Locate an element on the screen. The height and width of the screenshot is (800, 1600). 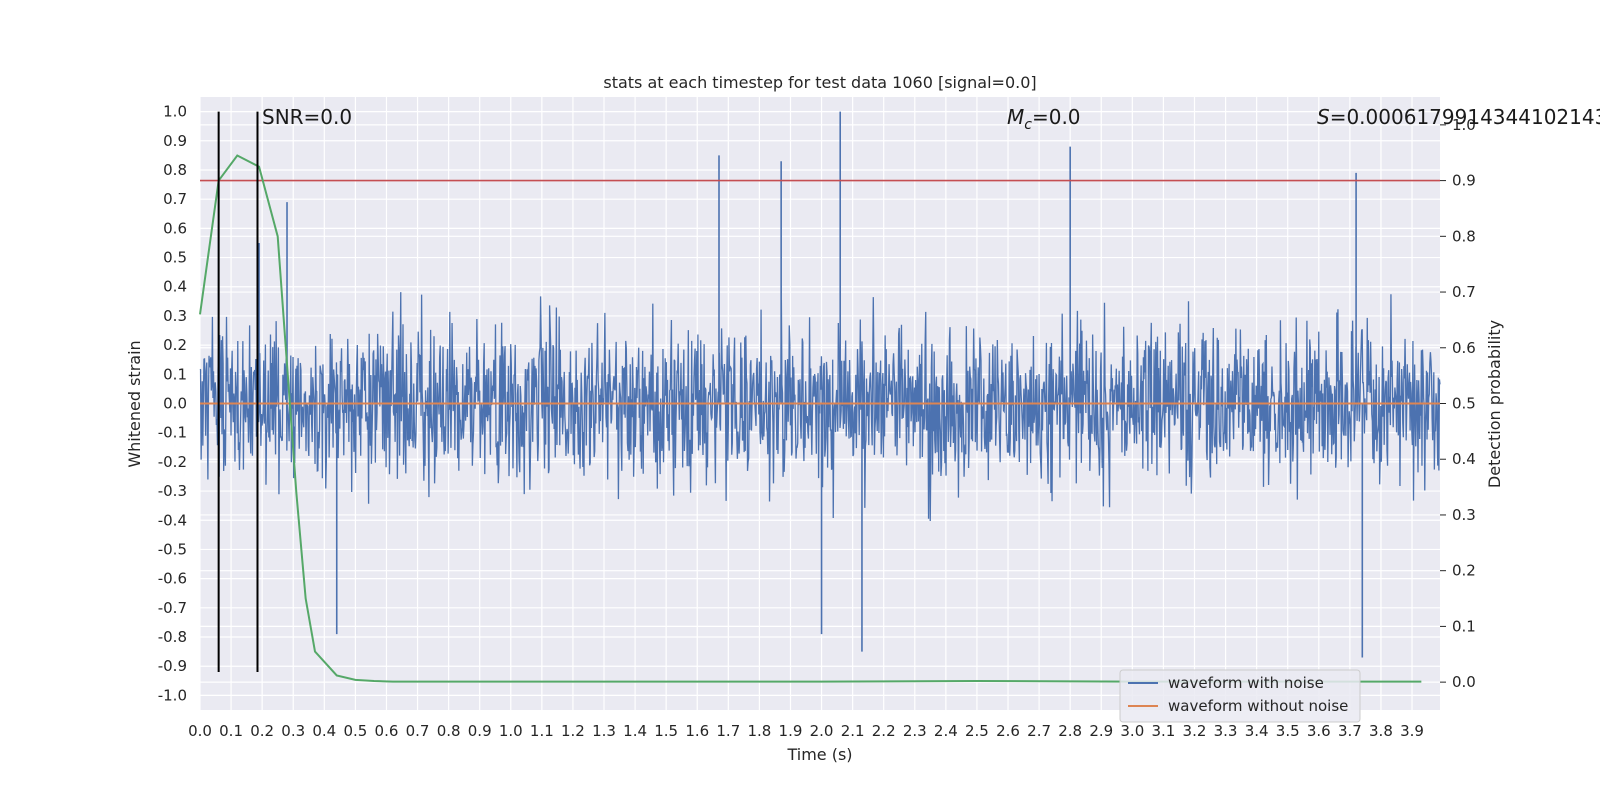
y-tick-label-3: 0.7 is located at coordinates (175, 199).